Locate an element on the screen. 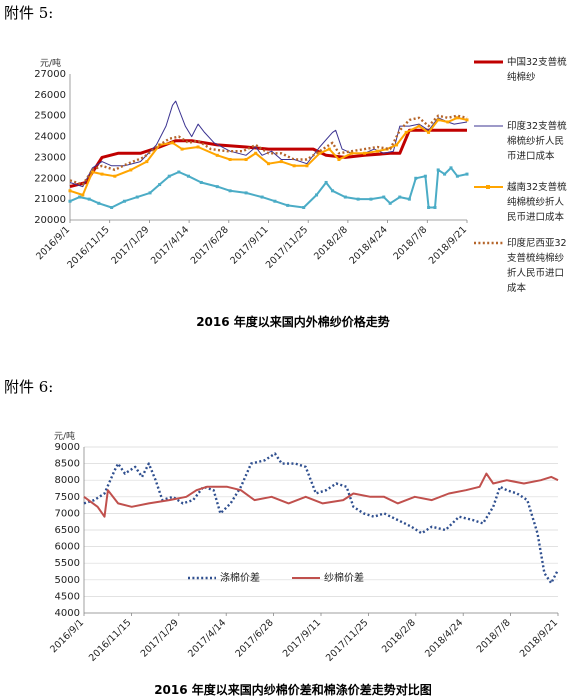  legend-entry: 印度32支普梳棉梳纱折人民币进口成本 is located at coordinates (537, 141).